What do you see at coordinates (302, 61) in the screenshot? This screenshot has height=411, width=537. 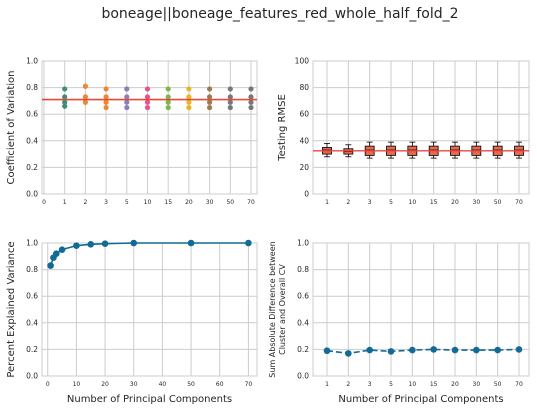 I see `y-tick-label: 100` at bounding box center [302, 61].